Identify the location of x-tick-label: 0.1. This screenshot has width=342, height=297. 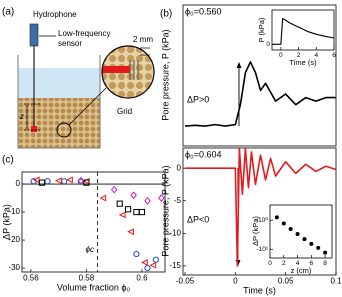
(336, 281).